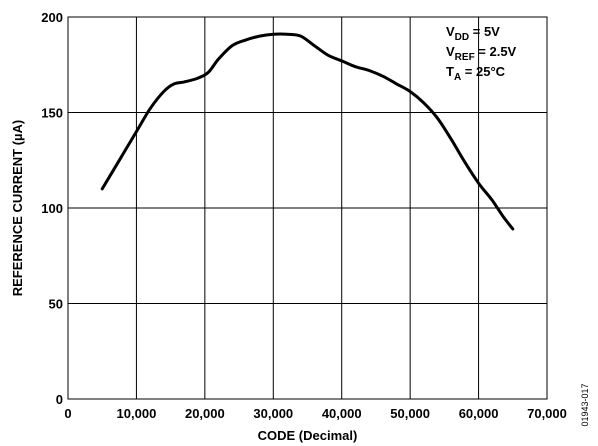 This screenshot has width=598, height=446. I want to click on condition-label: VREF = 2.5V, so click(481, 53).